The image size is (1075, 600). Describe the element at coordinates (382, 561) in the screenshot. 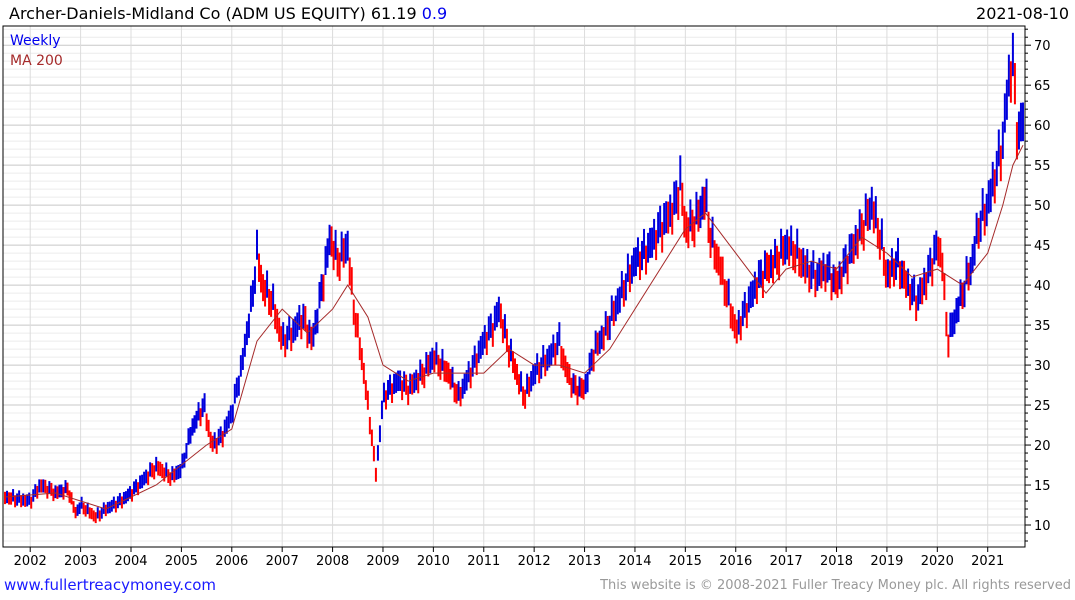

I see `x-tick-label: 2009` at that location.